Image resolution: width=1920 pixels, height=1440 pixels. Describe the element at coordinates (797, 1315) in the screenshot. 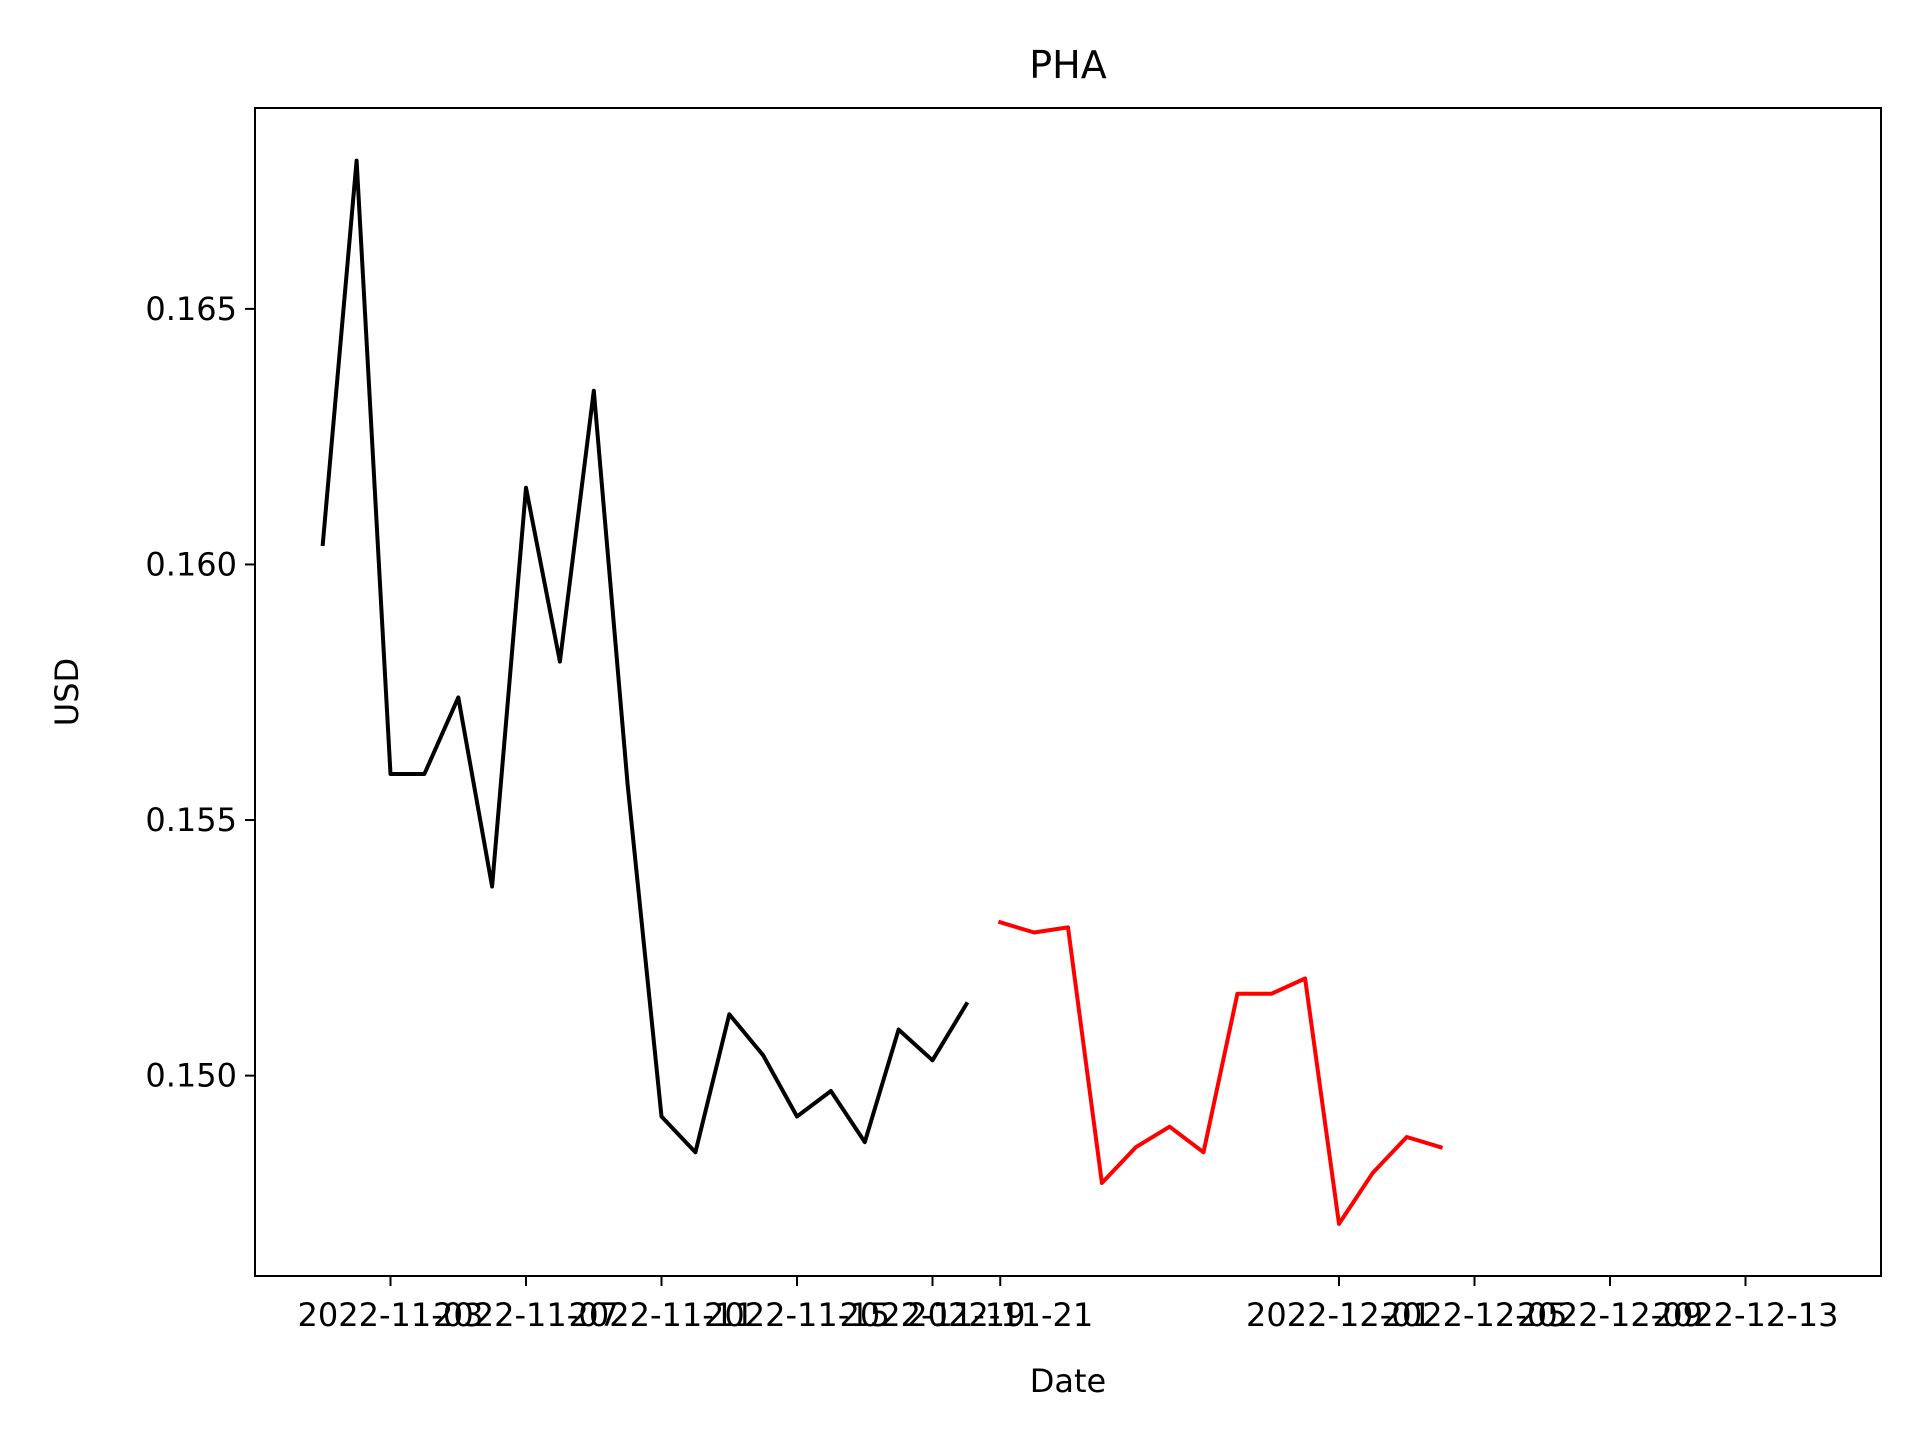

I see `x-tick-label: 2022-11-15` at that location.